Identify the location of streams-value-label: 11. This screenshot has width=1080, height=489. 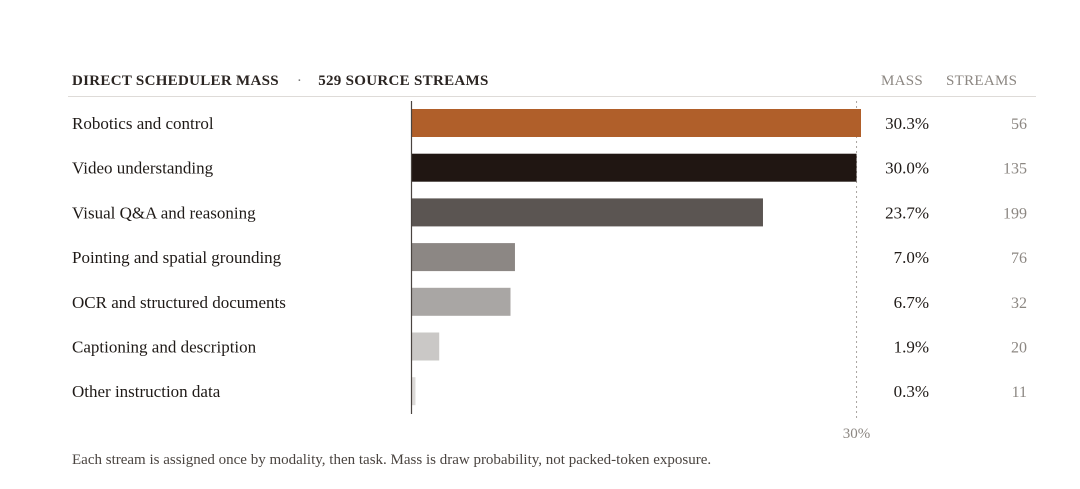
(1019, 392).